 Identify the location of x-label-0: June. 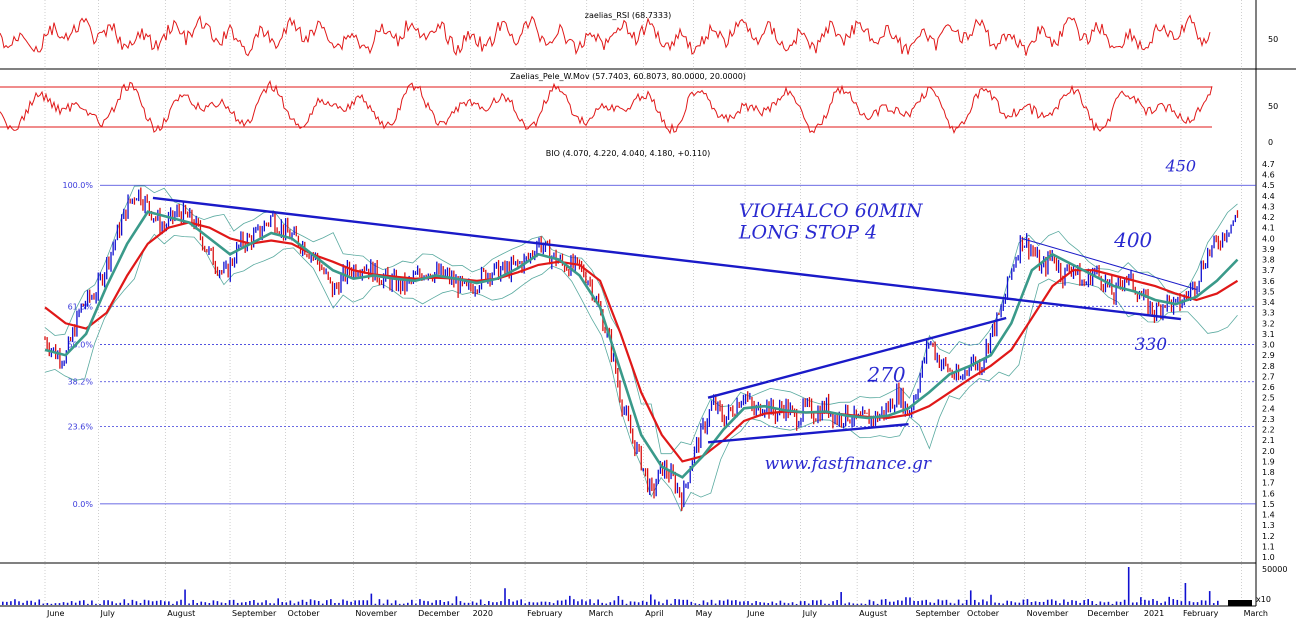
(55, 613).